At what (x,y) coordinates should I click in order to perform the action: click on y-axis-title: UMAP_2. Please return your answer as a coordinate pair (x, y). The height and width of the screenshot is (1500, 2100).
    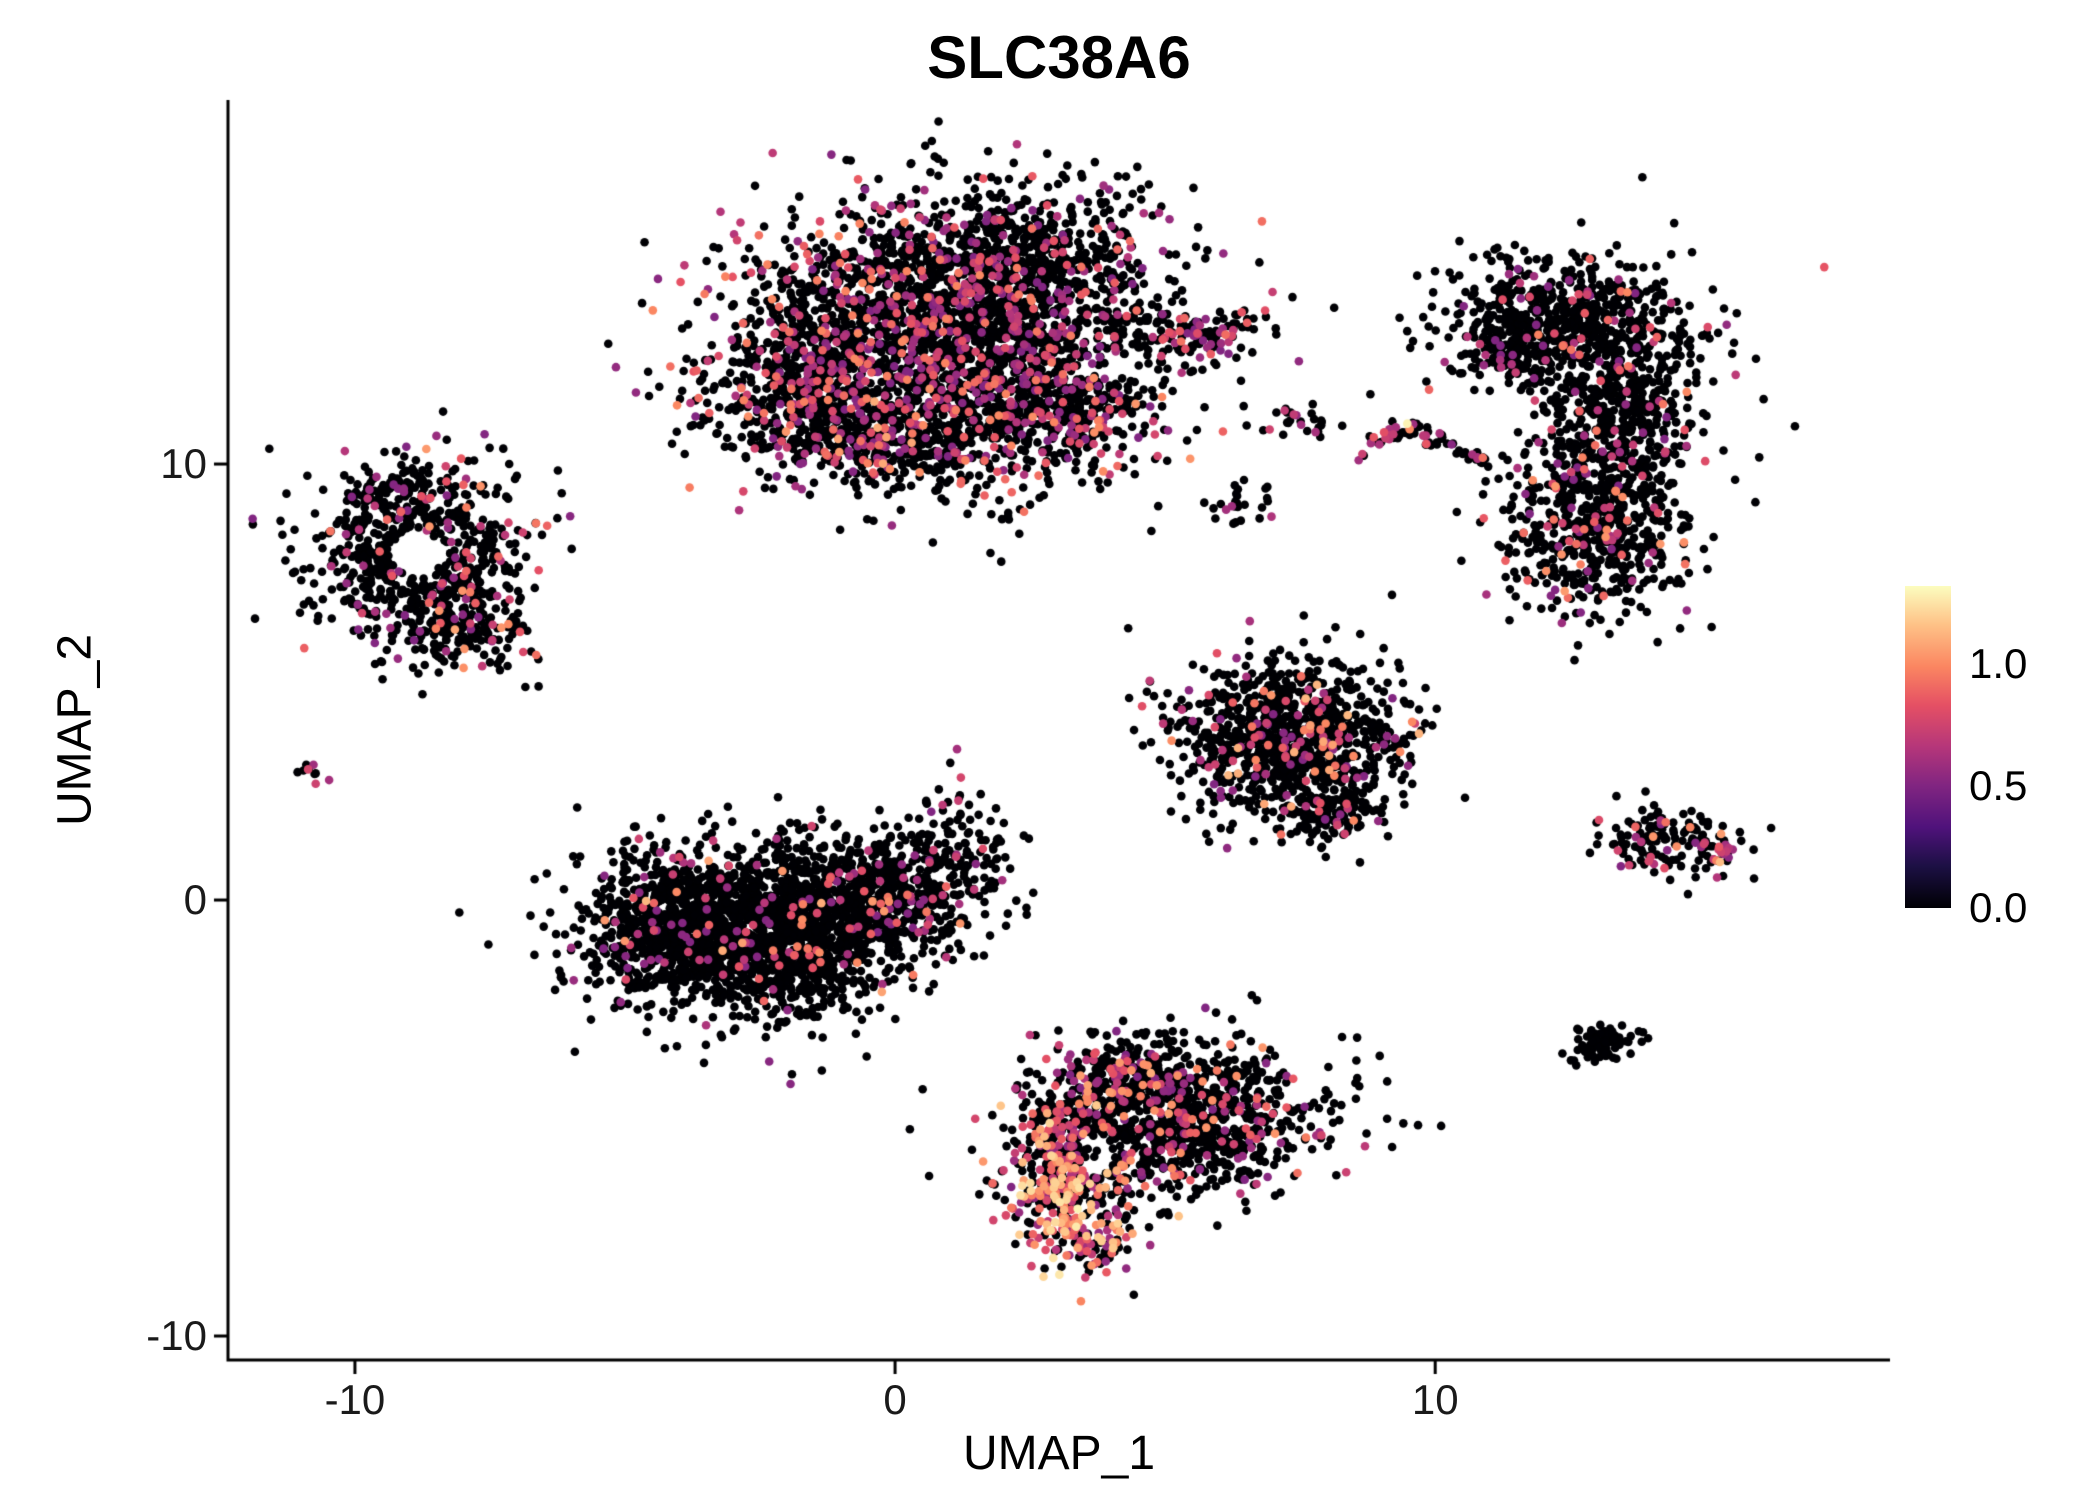
    Looking at the image, I should click on (75, 730).